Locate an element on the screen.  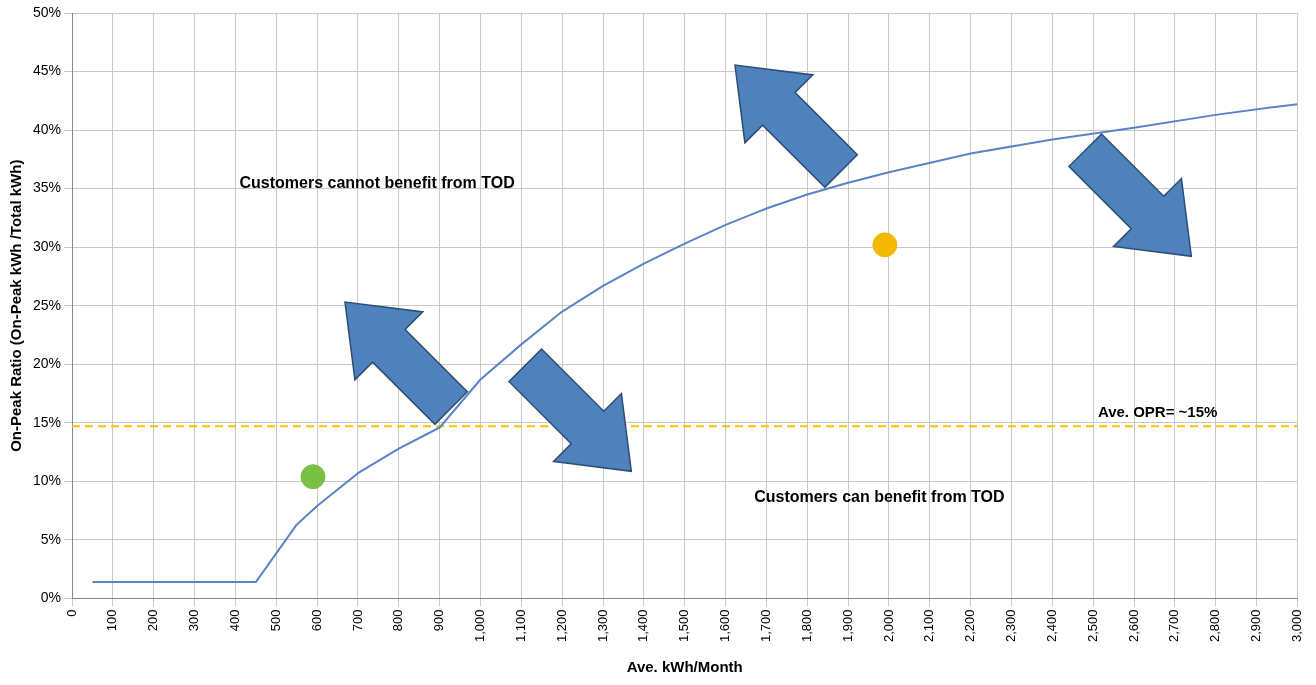
y-tick-label: 0% is located at coordinates (51, 597).